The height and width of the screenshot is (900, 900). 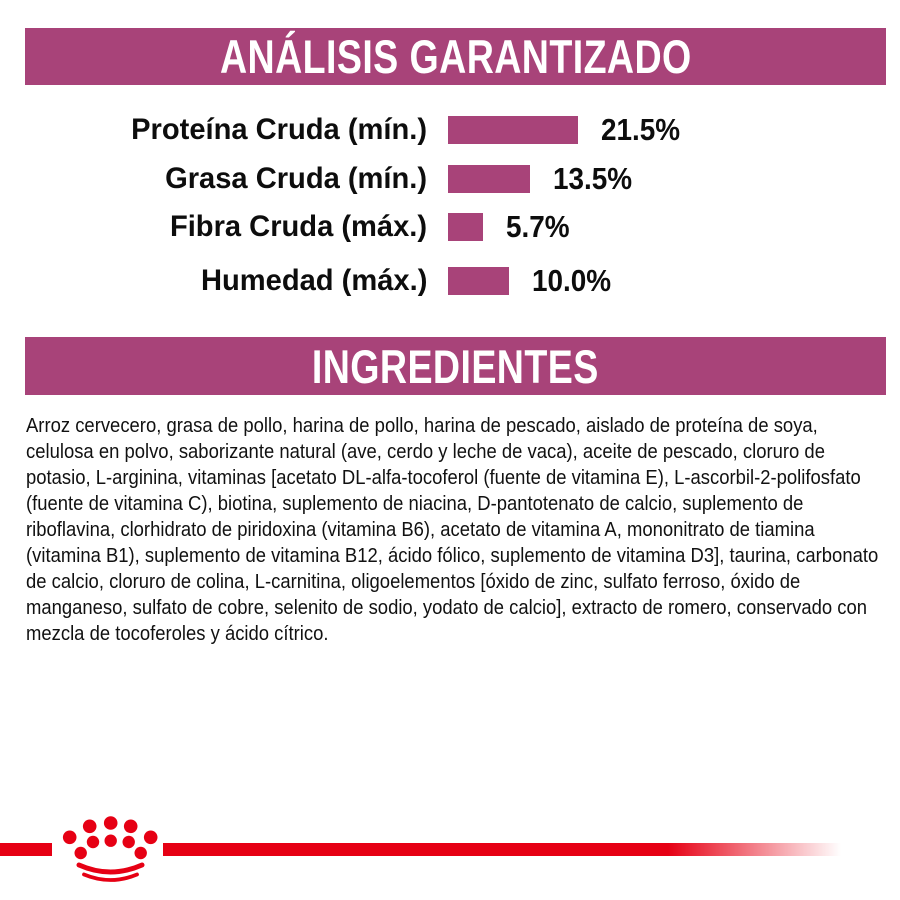 I want to click on ingredients-banner: INGREDIENTES, so click(x=455, y=366).